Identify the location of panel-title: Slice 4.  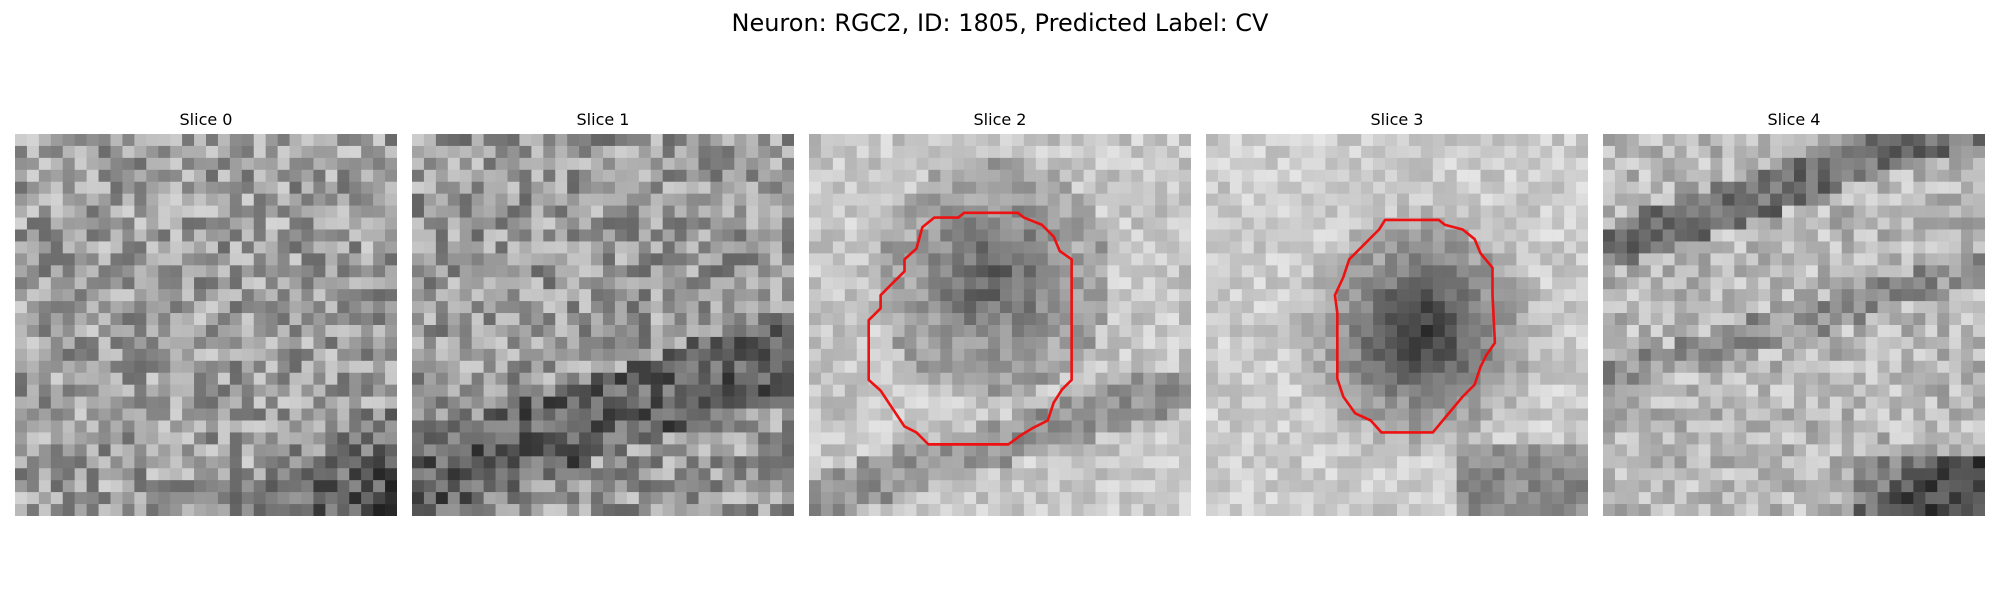
(1794, 119).